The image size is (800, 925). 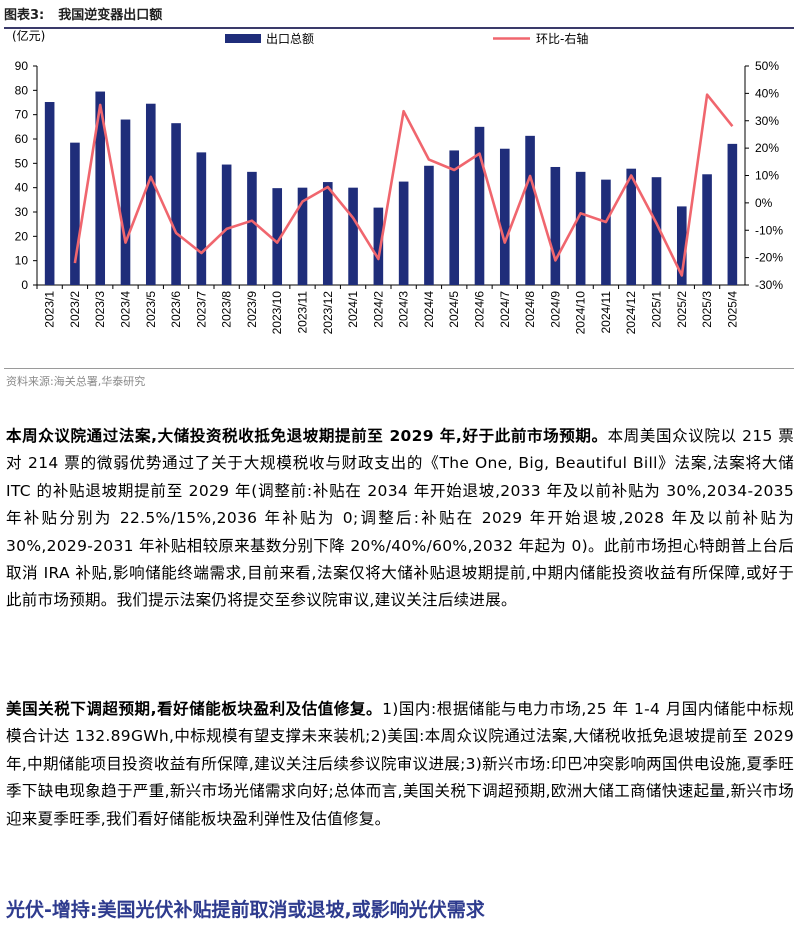 What do you see at coordinates (290, 39) in the screenshot?
I see `legend-bar-label: 出口总额` at bounding box center [290, 39].